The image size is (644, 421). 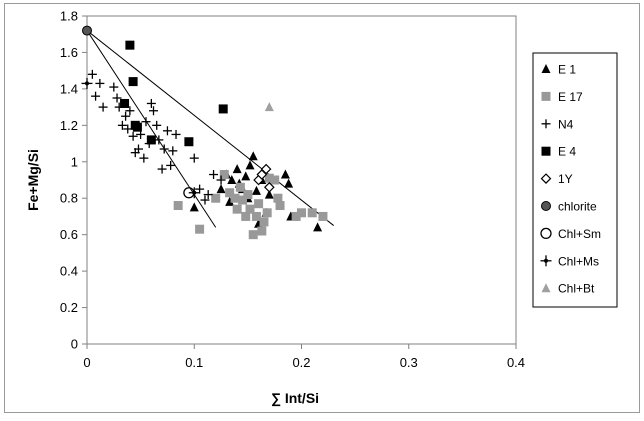 I want to click on legend-item: E 1, so click(x=558, y=70).